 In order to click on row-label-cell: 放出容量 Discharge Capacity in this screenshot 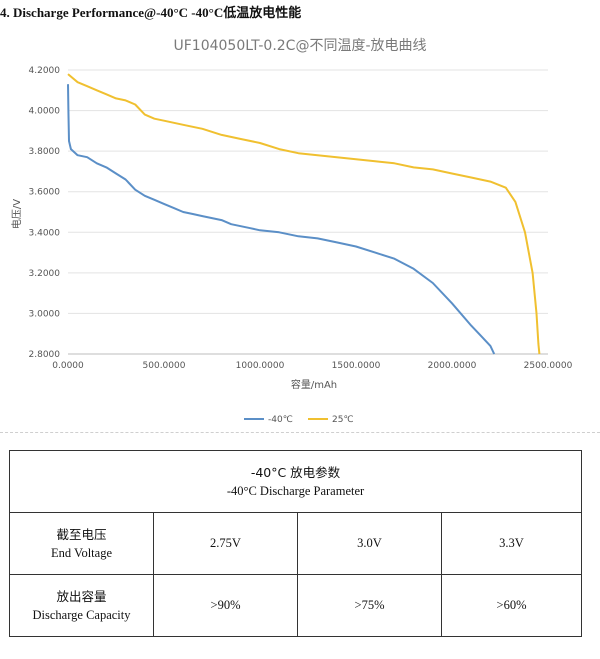, I will do `click(81, 605)`.